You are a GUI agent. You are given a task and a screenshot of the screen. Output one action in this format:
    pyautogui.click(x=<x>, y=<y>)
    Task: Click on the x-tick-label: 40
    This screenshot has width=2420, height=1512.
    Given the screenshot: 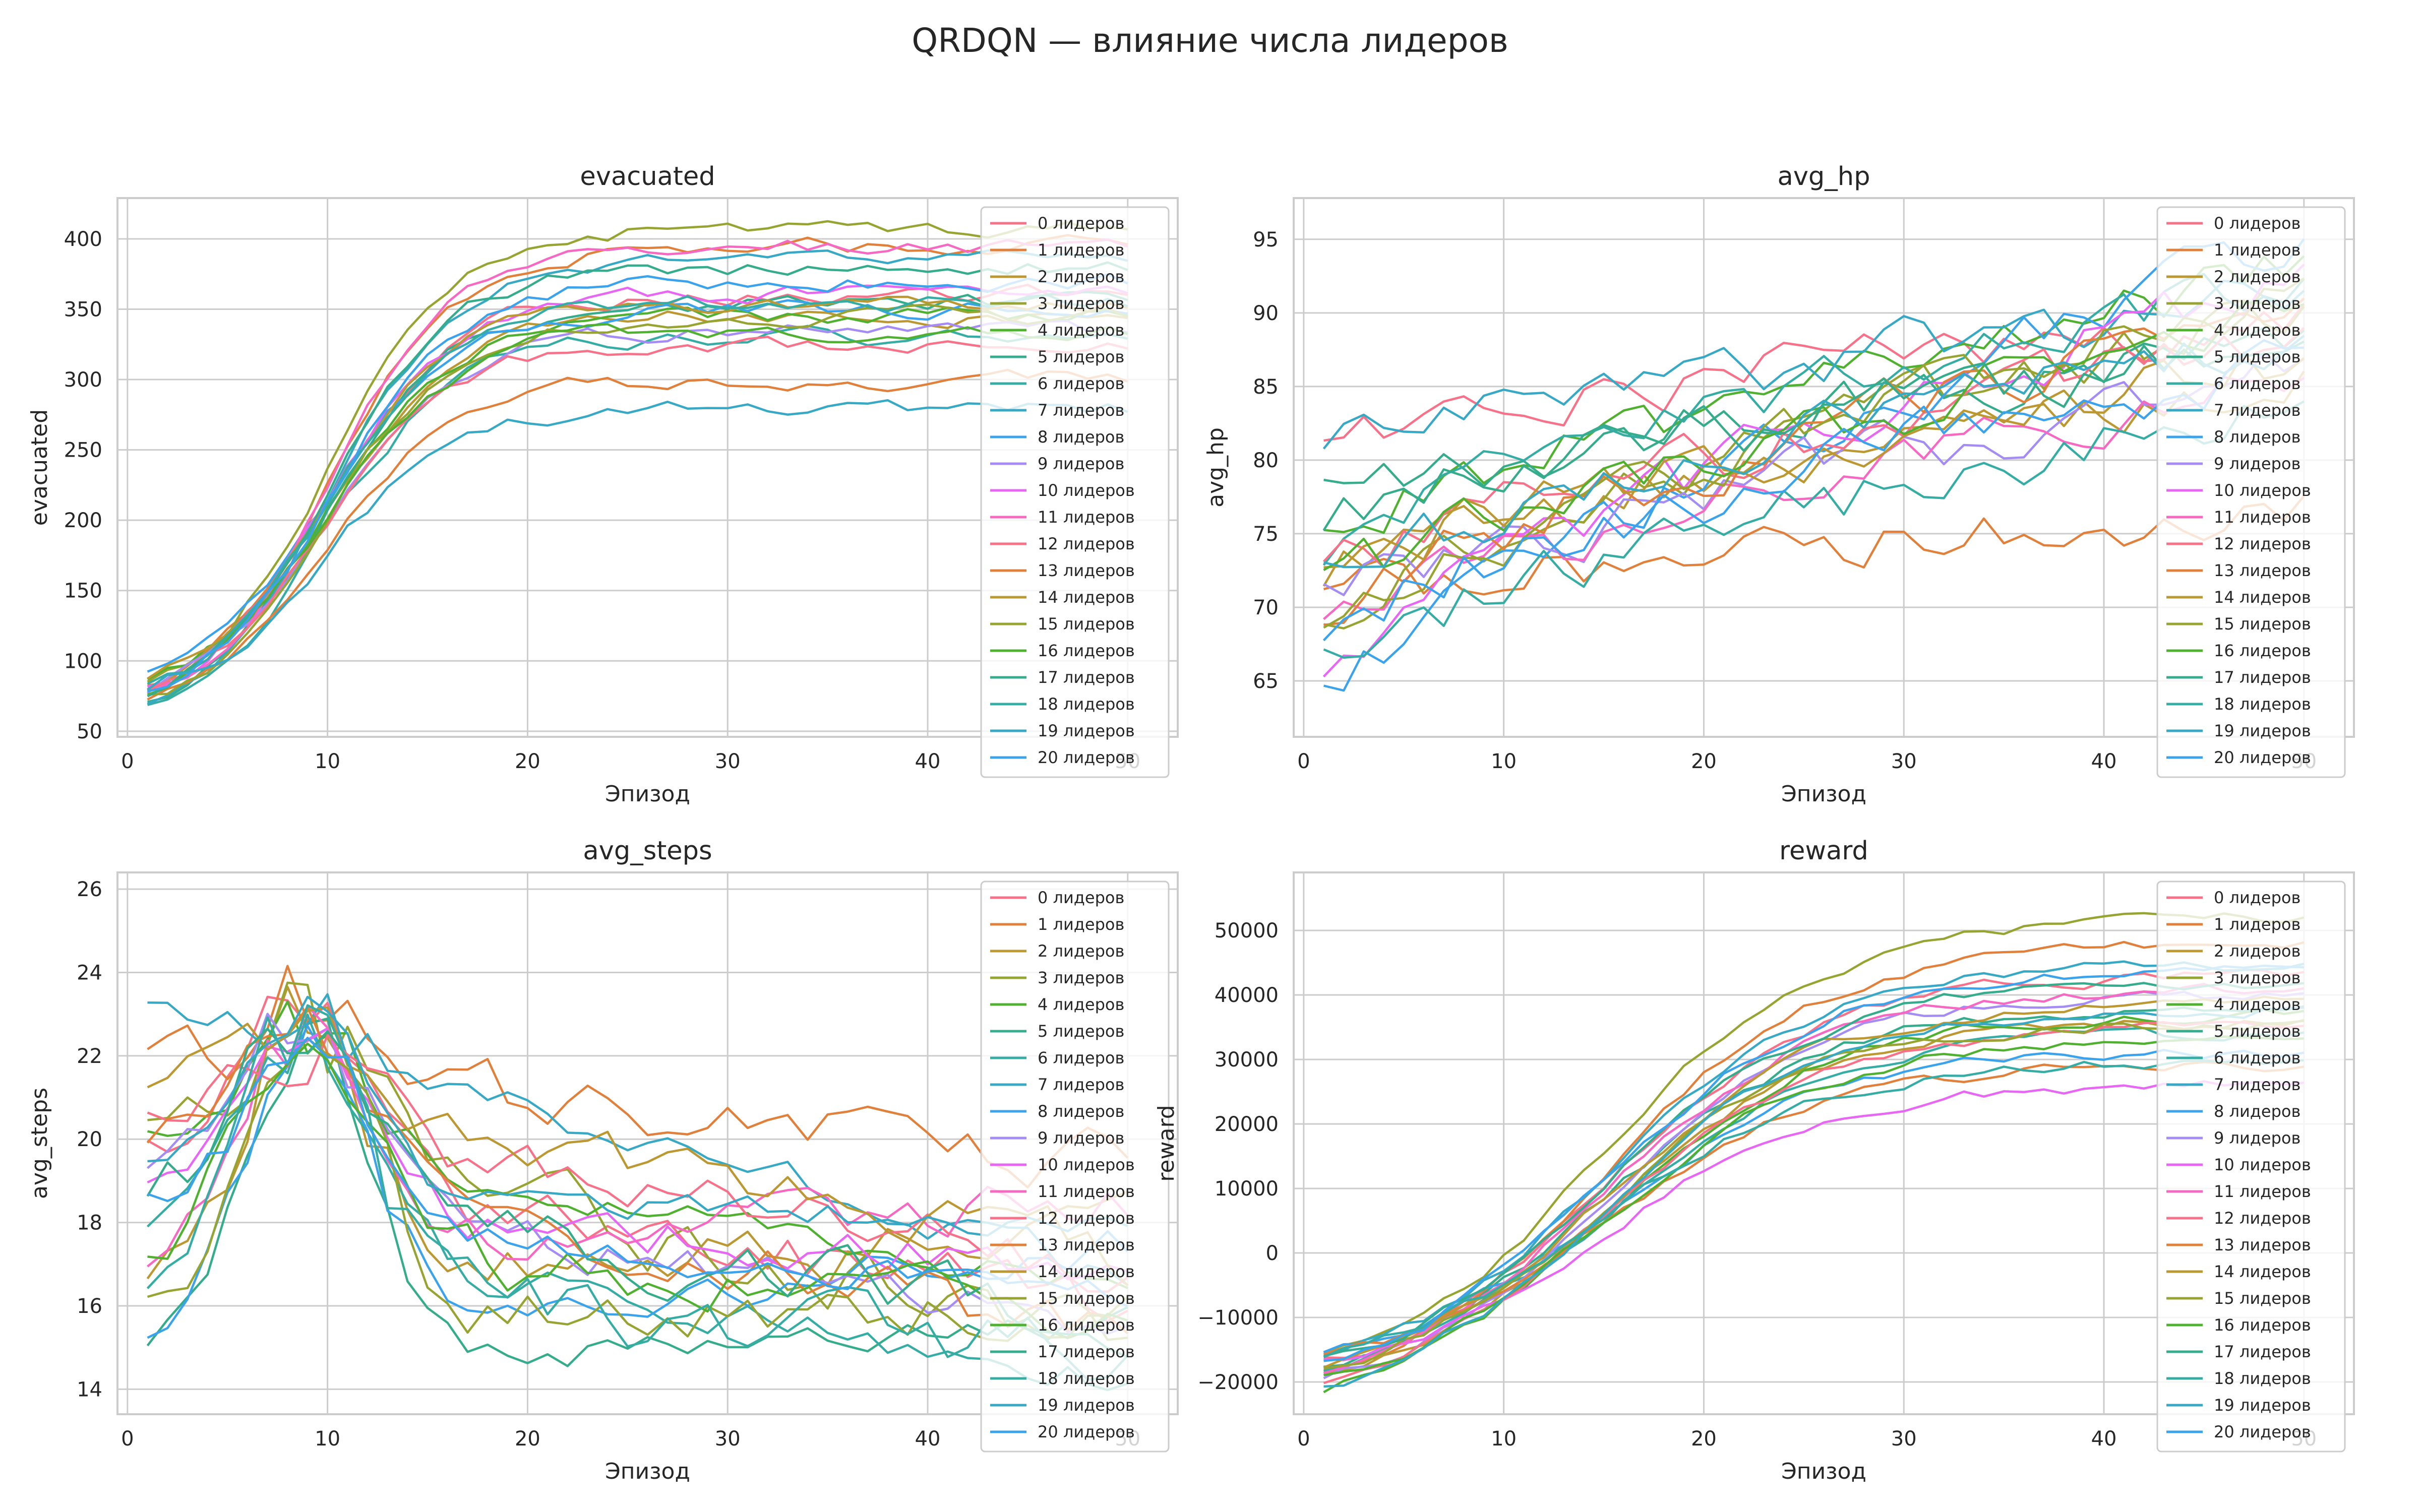 What is the action you would take?
    pyautogui.click(x=928, y=1439)
    